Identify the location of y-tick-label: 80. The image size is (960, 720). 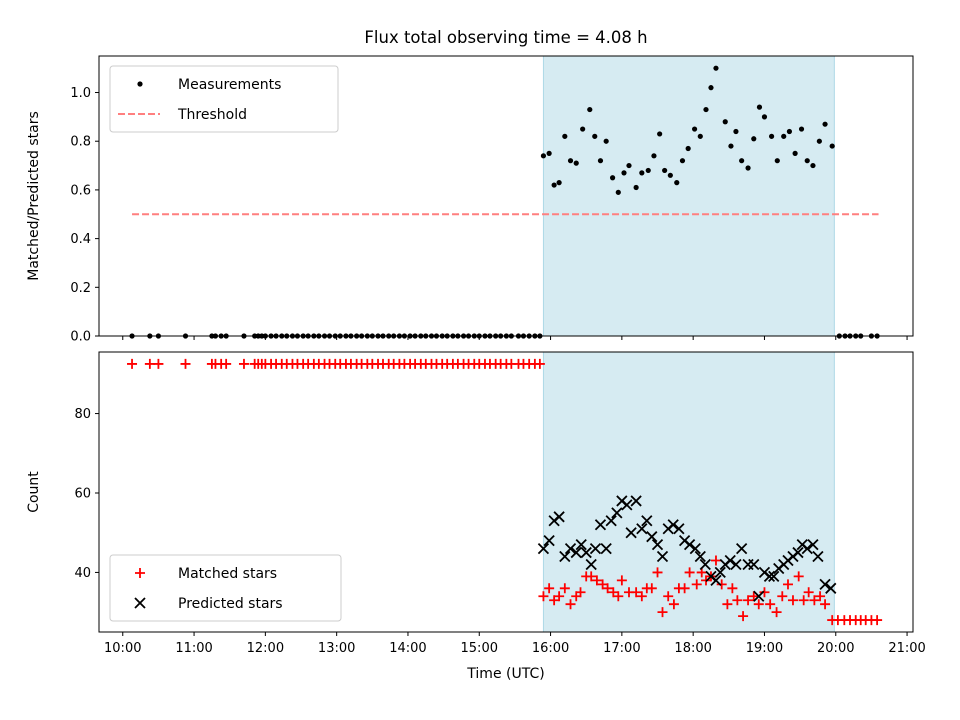
(82, 414).